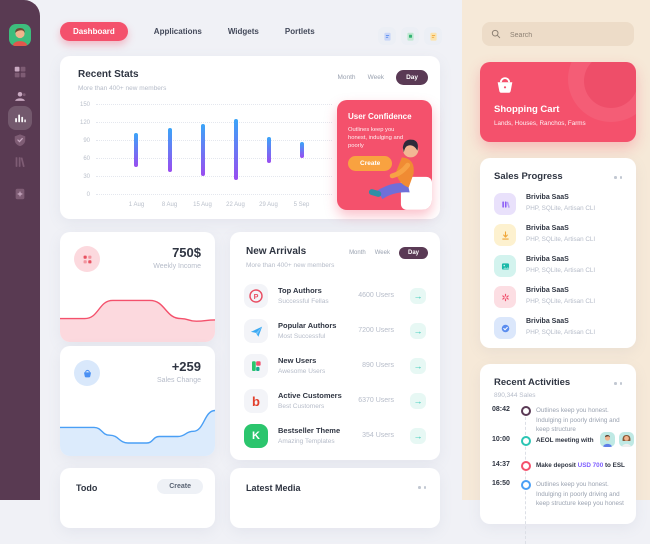 The width and height of the screenshot is (650, 544). What do you see at coordinates (565, 440) in the screenshot?
I see `activity-text: AEOL meeting with` at bounding box center [565, 440].